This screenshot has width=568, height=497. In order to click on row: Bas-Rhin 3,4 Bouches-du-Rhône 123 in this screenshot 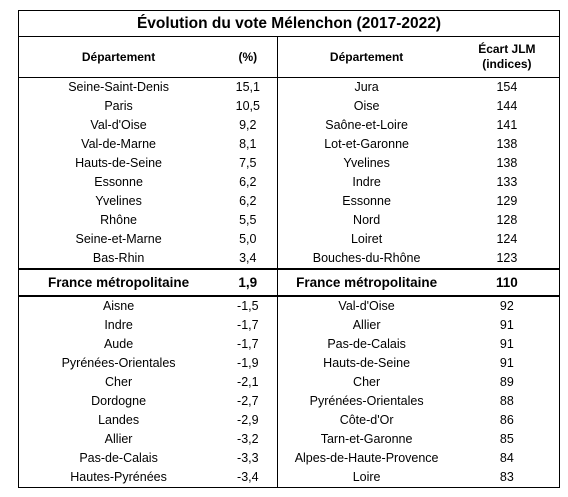, I will do `click(289, 259)`.